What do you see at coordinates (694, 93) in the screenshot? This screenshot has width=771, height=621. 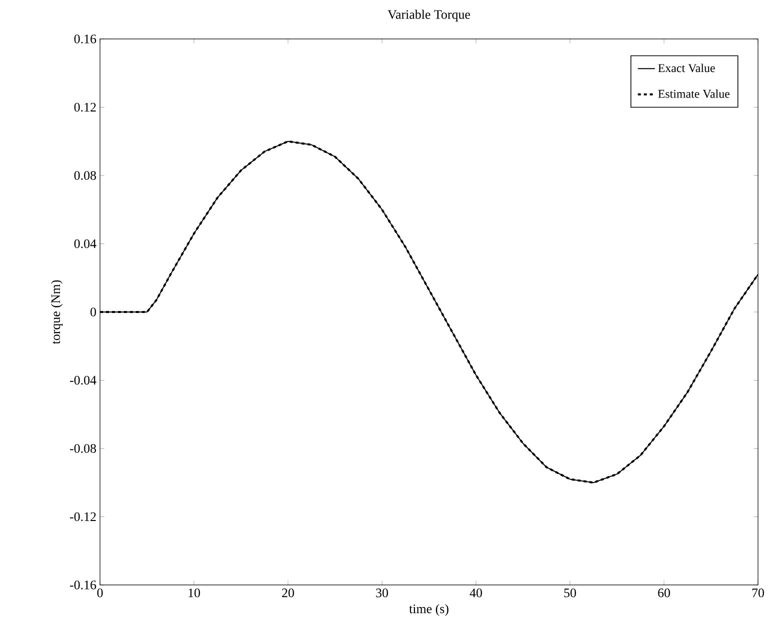 I see `legend-label: Estimate Value` at bounding box center [694, 93].